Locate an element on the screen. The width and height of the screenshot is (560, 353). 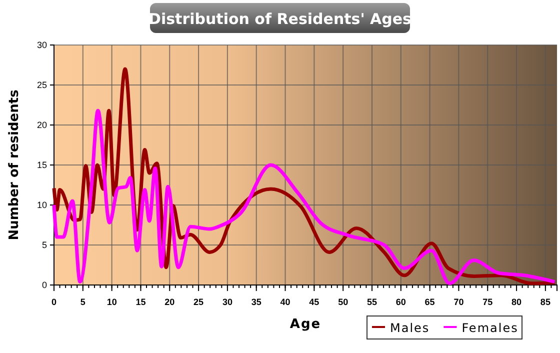
legend-label: Males is located at coordinates (410, 328).